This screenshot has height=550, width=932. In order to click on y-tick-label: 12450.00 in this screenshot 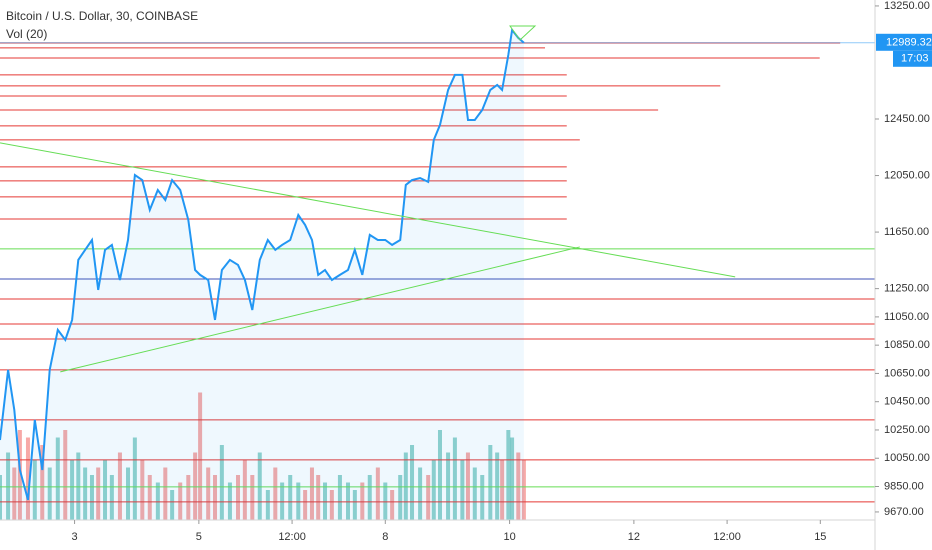, I will do `click(907, 119)`.